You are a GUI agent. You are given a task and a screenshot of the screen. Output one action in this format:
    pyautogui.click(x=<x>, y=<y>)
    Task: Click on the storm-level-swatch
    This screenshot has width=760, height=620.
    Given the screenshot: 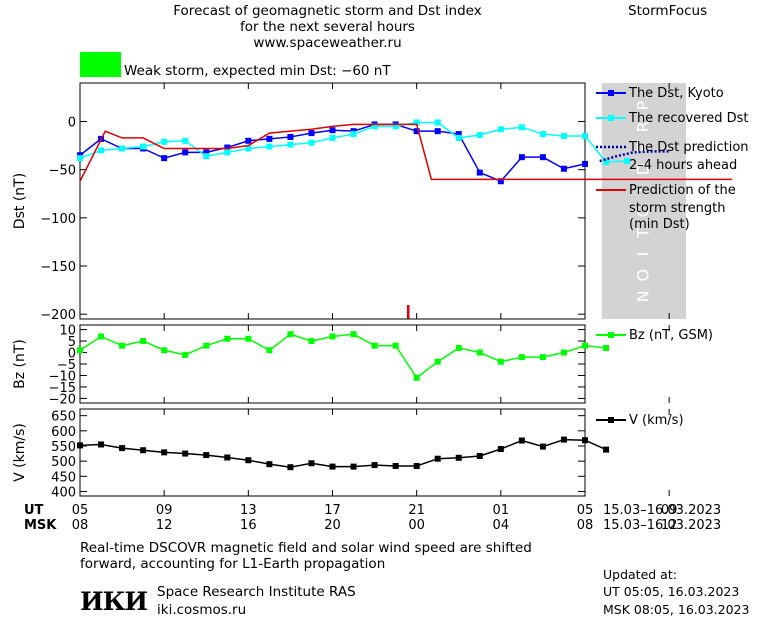 What is the action you would take?
    pyautogui.click(x=100, y=64)
    